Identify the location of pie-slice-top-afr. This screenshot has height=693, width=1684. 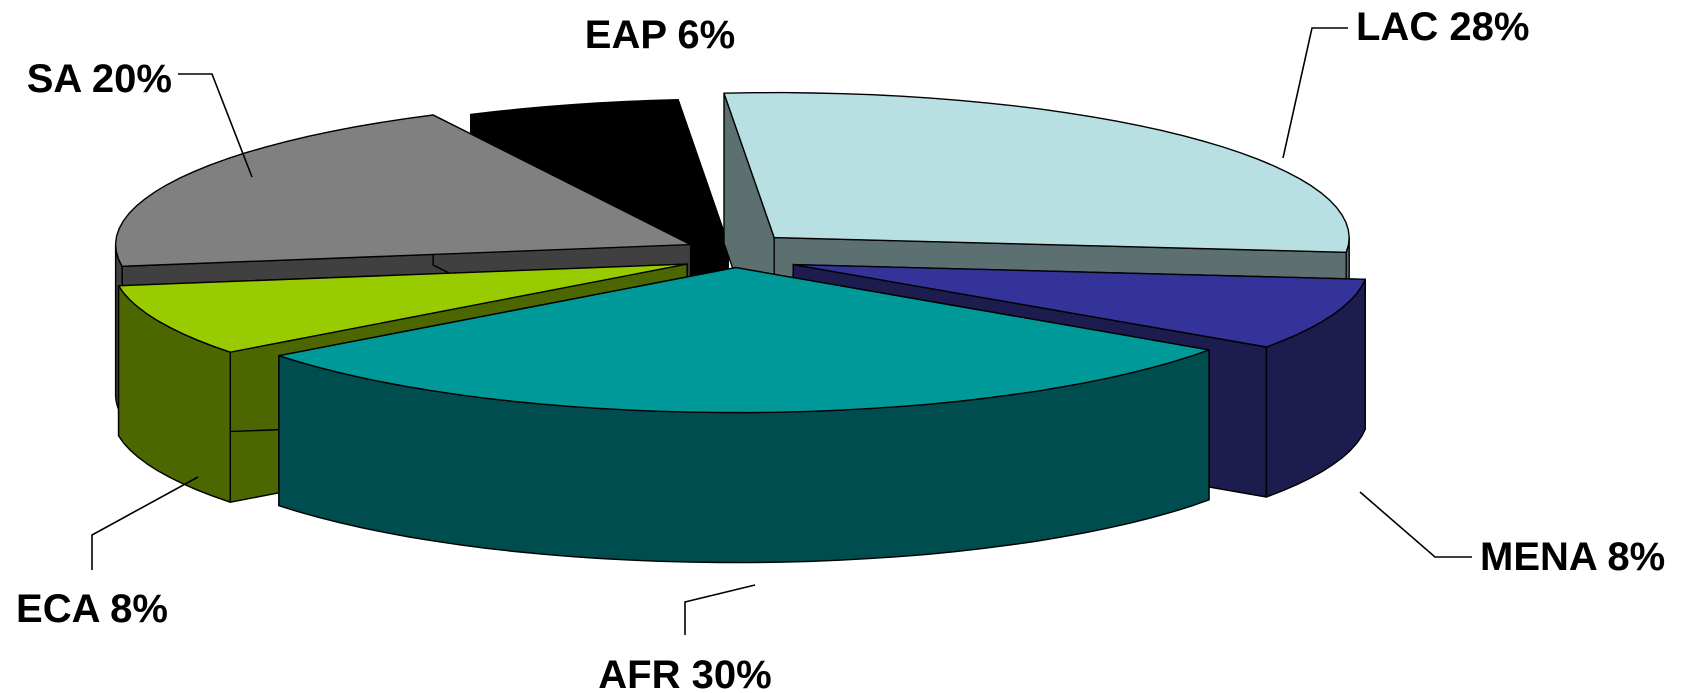
(744, 340).